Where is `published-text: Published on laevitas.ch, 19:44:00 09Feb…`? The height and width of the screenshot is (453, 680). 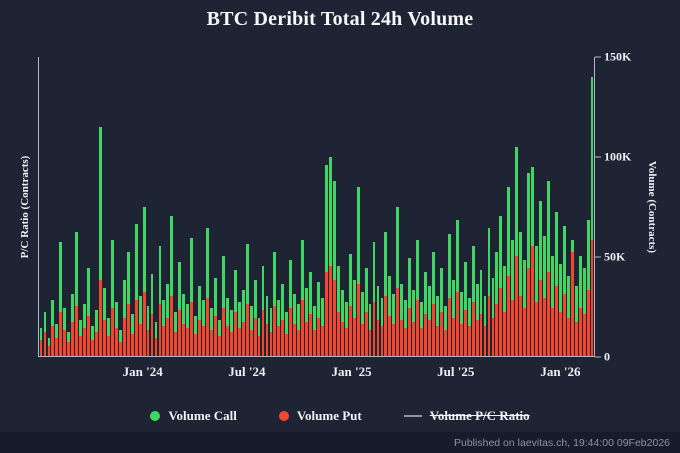
published-text: Published on laevitas.ch, 19:44:00 09Feb… is located at coordinates (562, 442).